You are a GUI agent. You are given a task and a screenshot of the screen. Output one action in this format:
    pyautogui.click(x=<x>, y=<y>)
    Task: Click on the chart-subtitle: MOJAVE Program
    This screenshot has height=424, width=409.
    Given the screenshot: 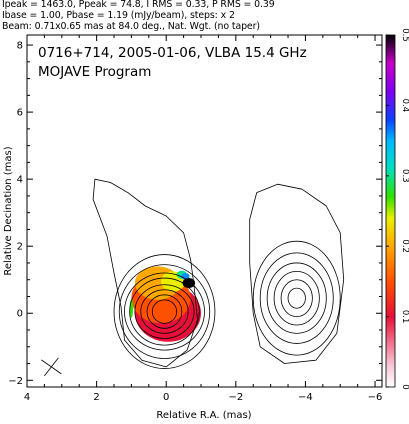 What is the action you would take?
    pyautogui.click(x=94, y=72)
    